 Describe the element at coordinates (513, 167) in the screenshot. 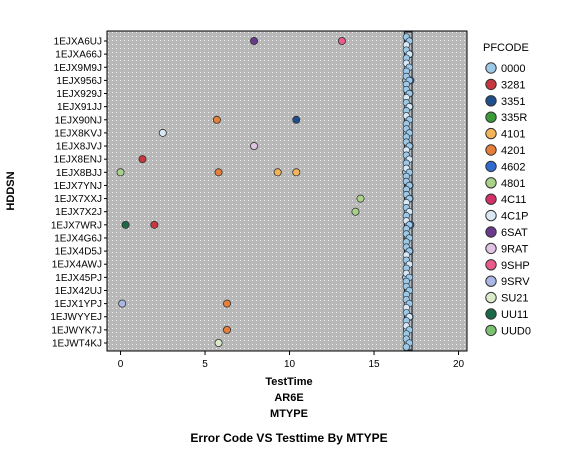

I see `legend-item-label: 4602` at that location.